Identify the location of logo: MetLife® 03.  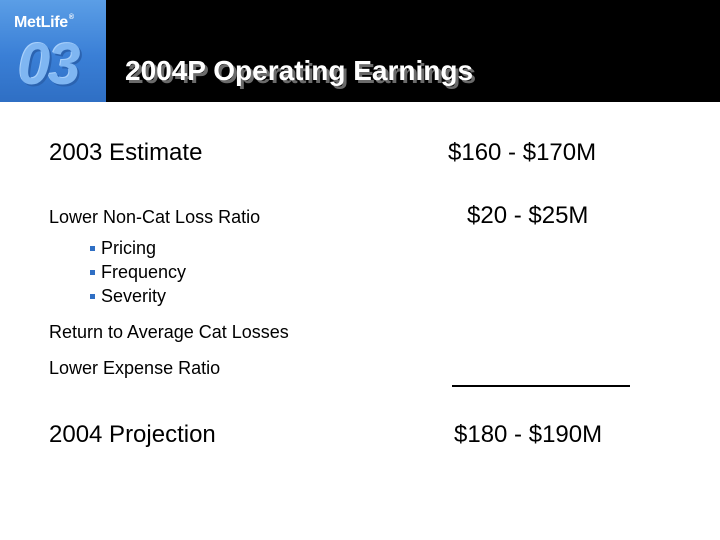
(53, 51).